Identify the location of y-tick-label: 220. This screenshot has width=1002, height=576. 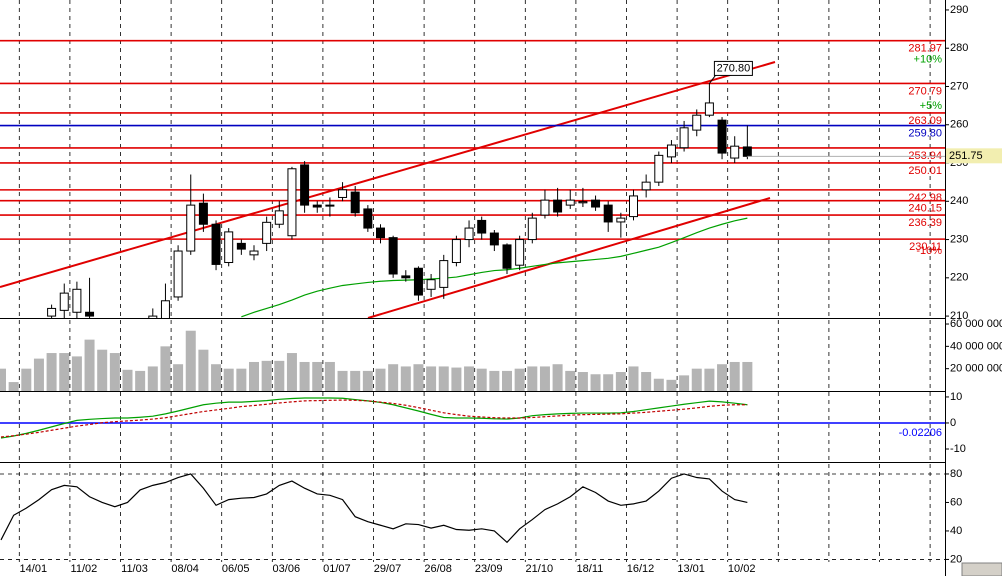
(959, 278).